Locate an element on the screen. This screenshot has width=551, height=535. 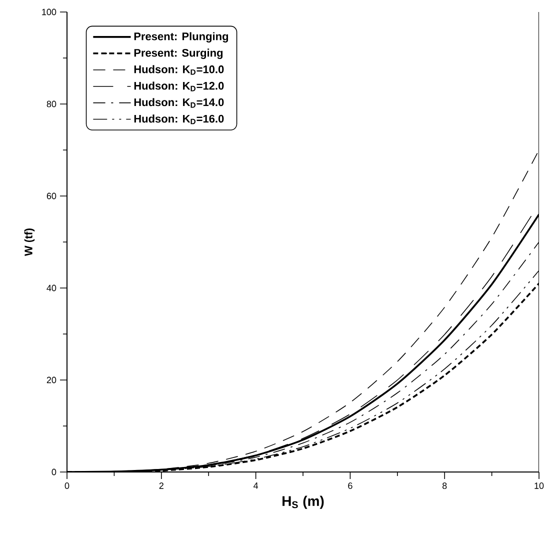
x-tick-label: 0 is located at coordinates (67, 485).